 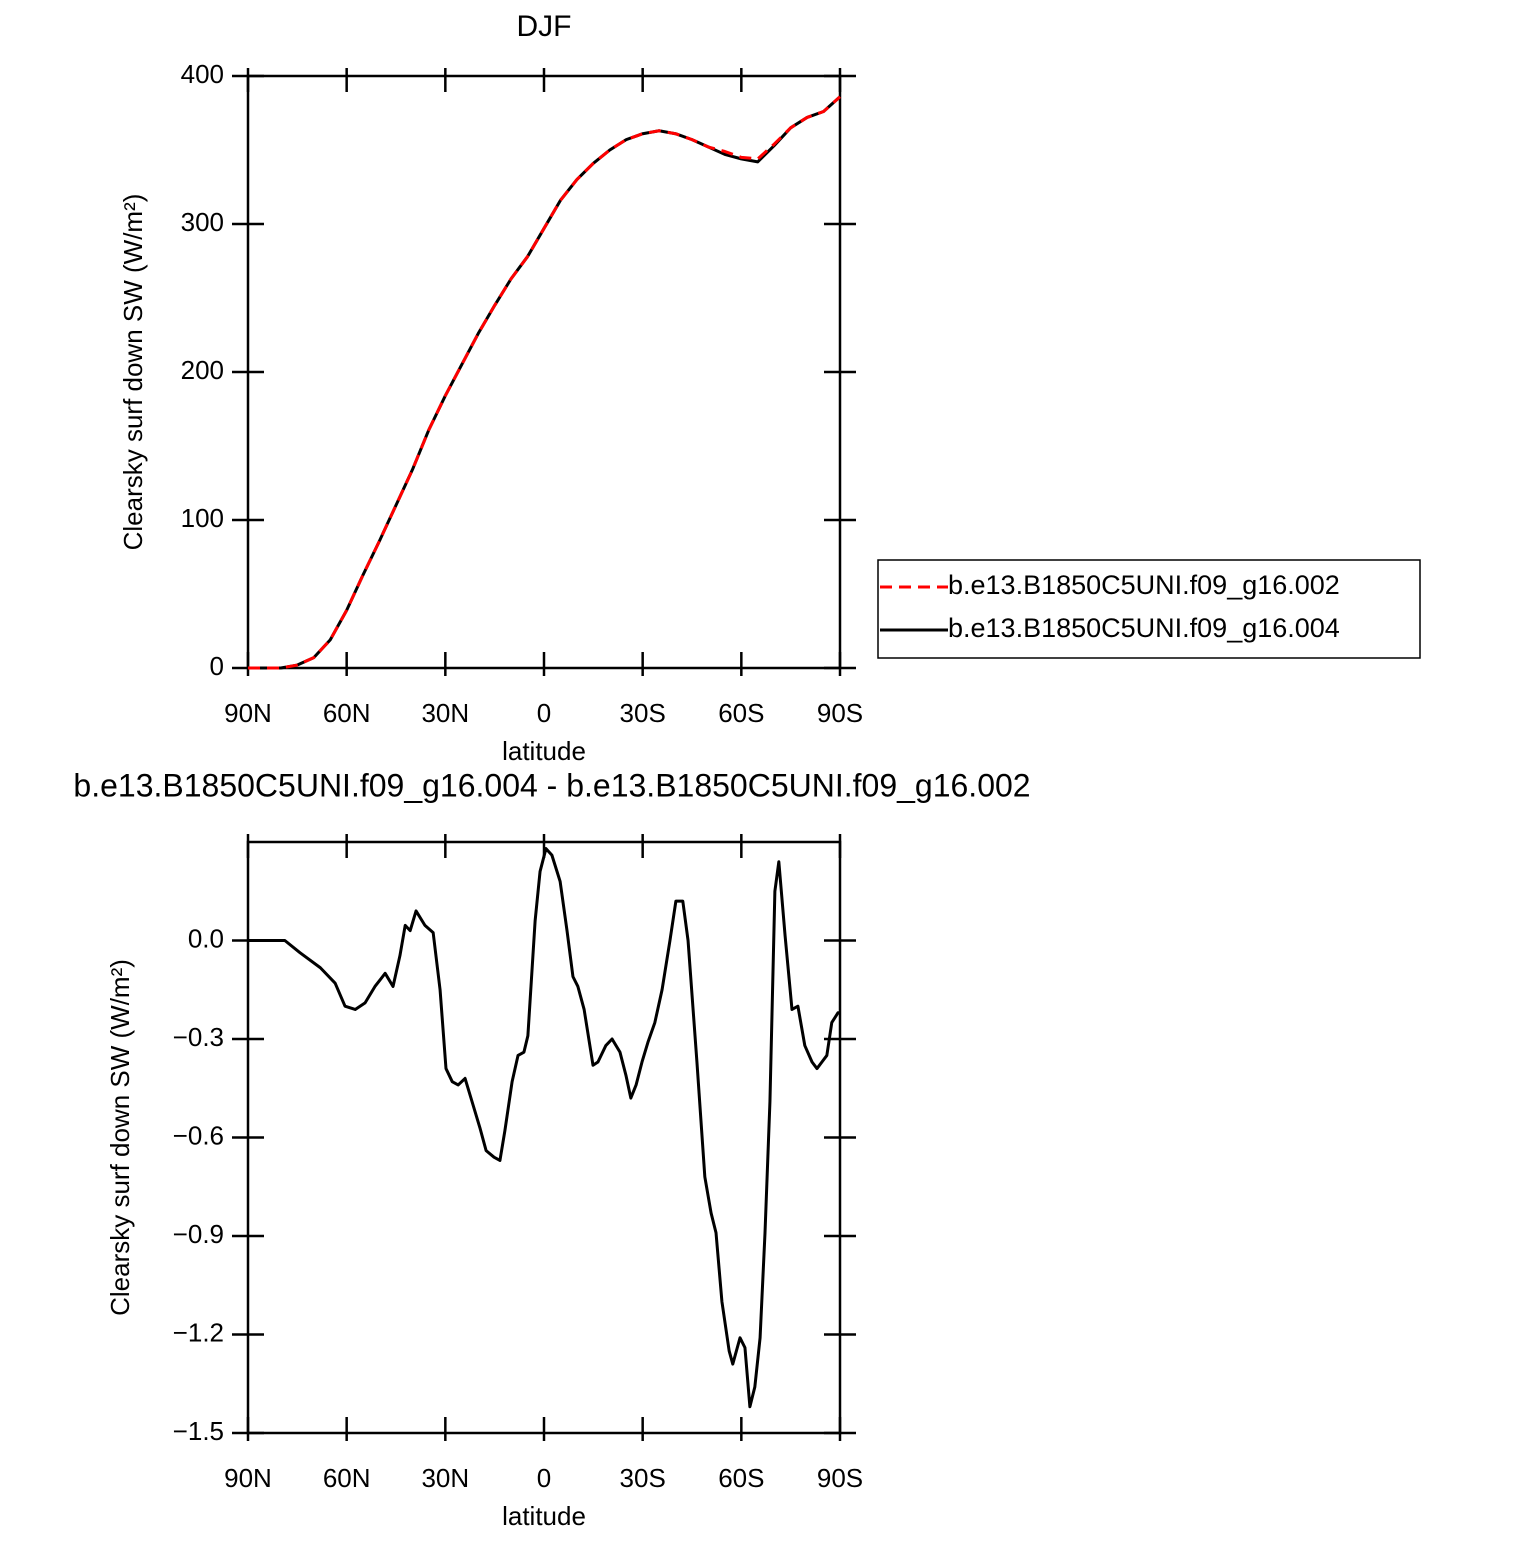 What do you see at coordinates (217, 666) in the screenshot?
I see `y-tick-label: 0` at bounding box center [217, 666].